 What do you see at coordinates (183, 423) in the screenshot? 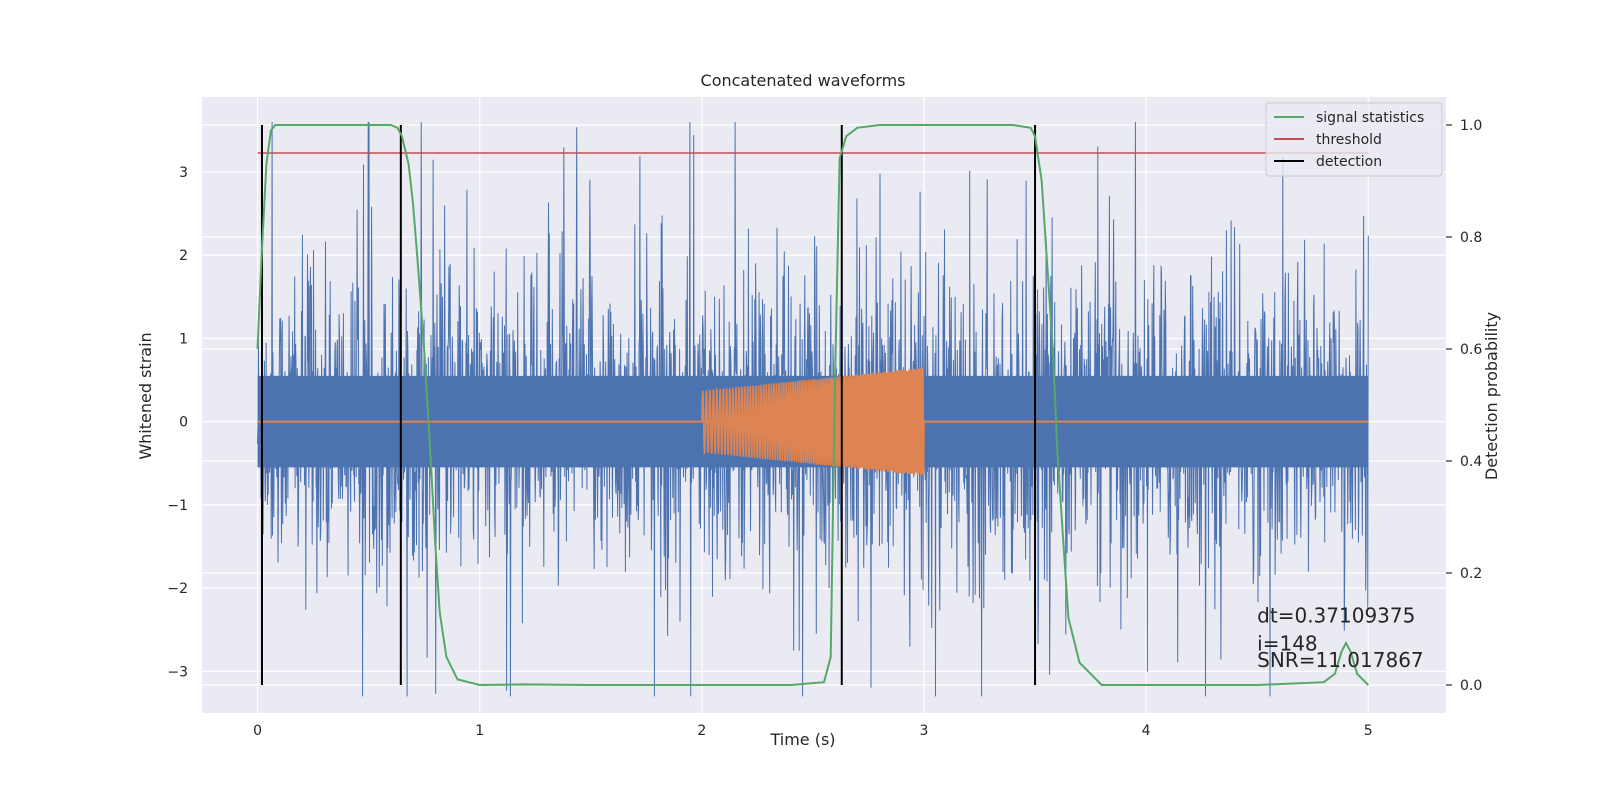
I see `left-tick-label: 0` at bounding box center [183, 423].